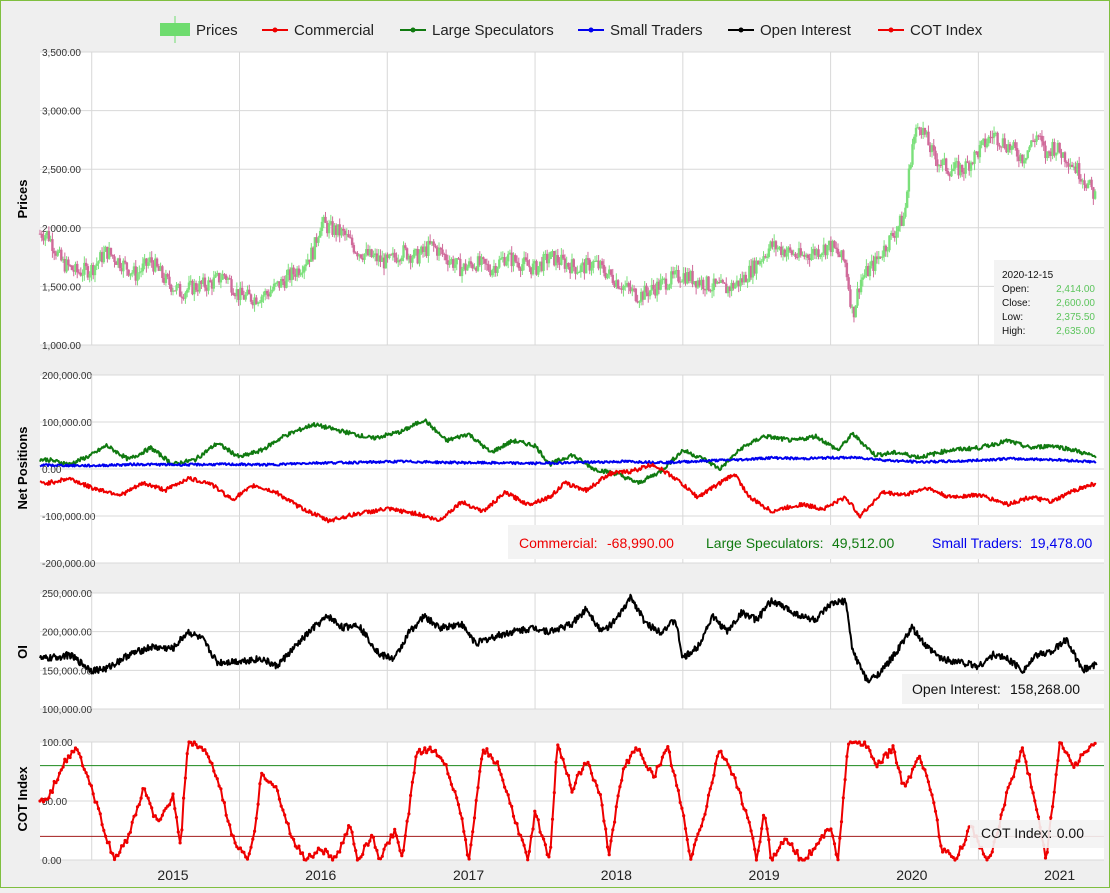 The image size is (1110, 893). I want to click on cot-index-panel: 100.00 50.00 0.00, so click(571, 802).